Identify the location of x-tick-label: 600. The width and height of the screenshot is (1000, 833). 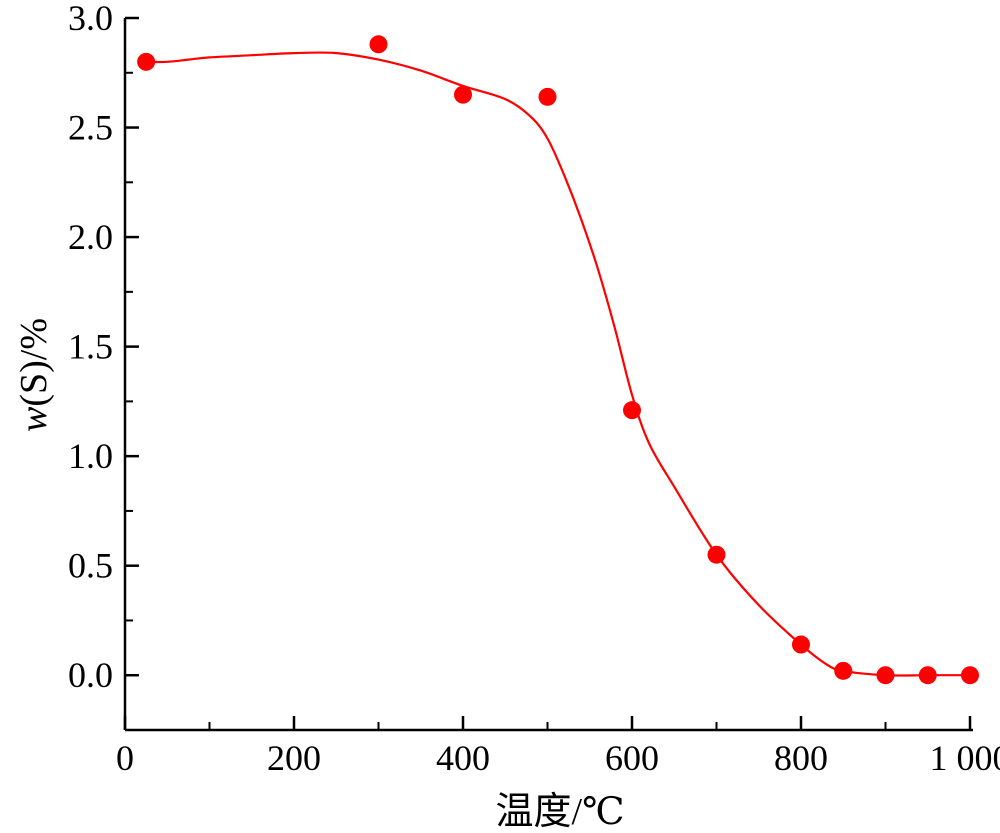
(632, 758).